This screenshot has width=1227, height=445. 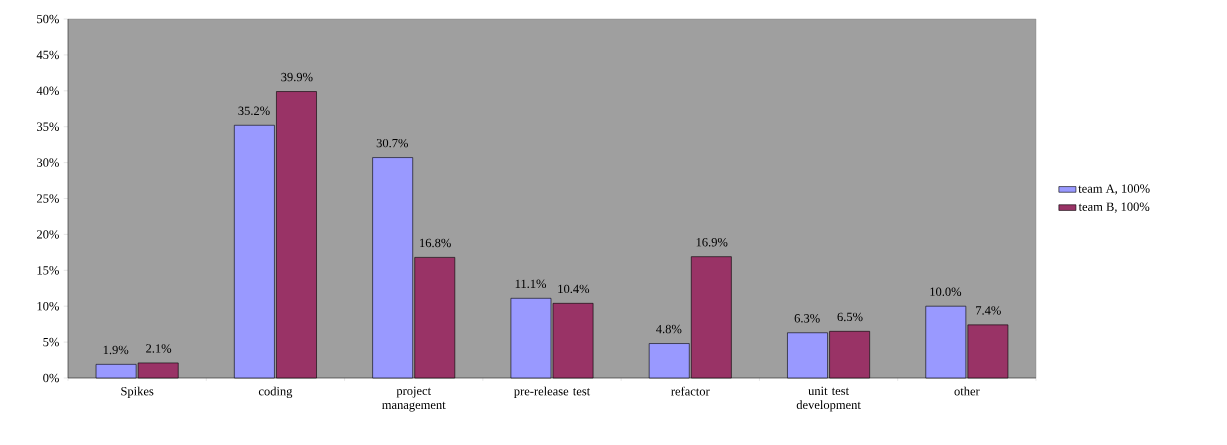 I want to click on data-label: 10.0%, so click(x=946, y=291).